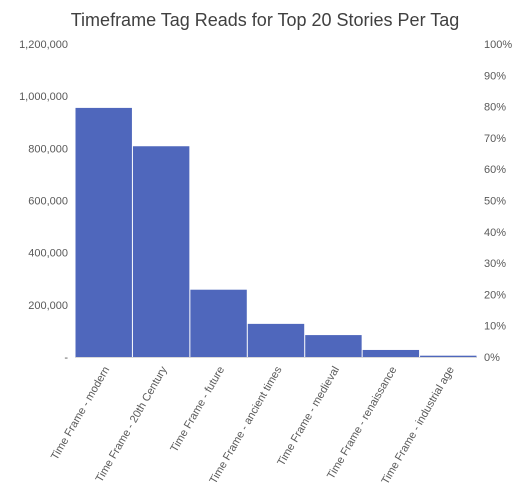 This screenshot has width=530, height=501. I want to click on y2-tick-label: 10%, so click(495, 327).